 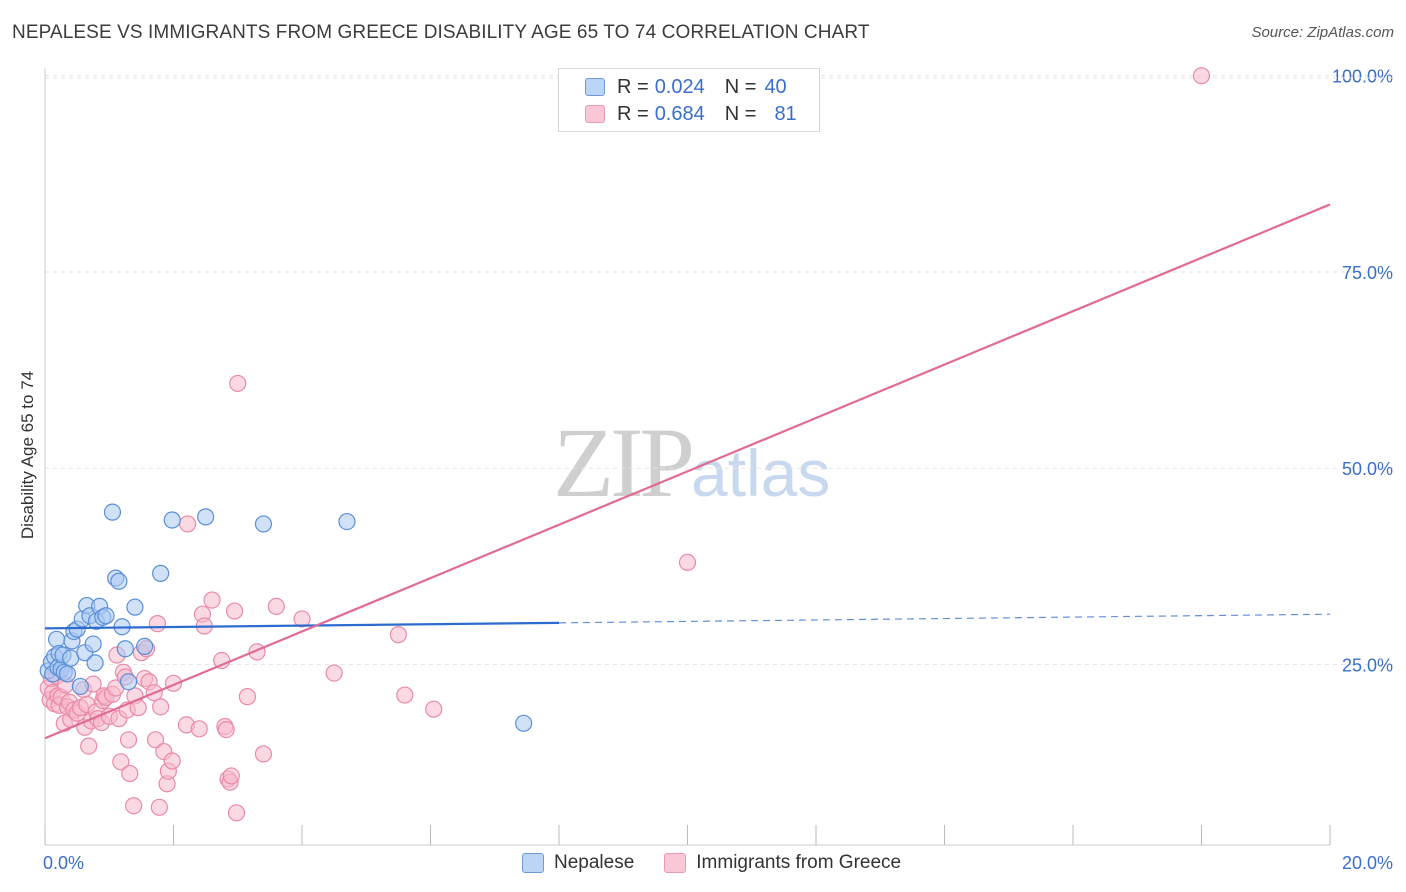 I want to click on y-tick-label: 100.0%, so click(x=1362, y=77).